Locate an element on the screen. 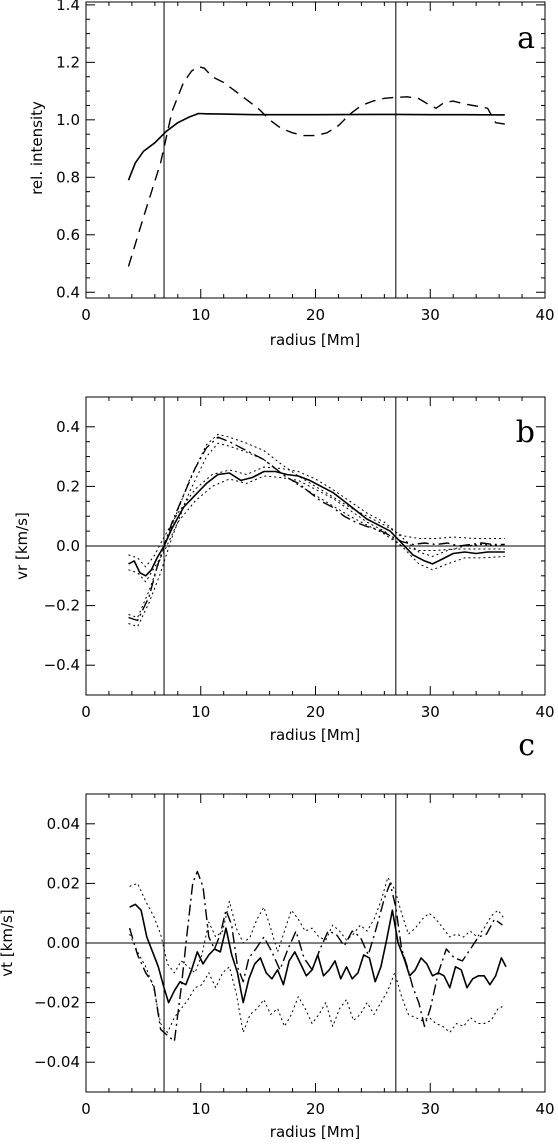 Image resolution: width=558 pixels, height=1144 pixels. y-tick-label: 0.8 is located at coordinates (68, 177).